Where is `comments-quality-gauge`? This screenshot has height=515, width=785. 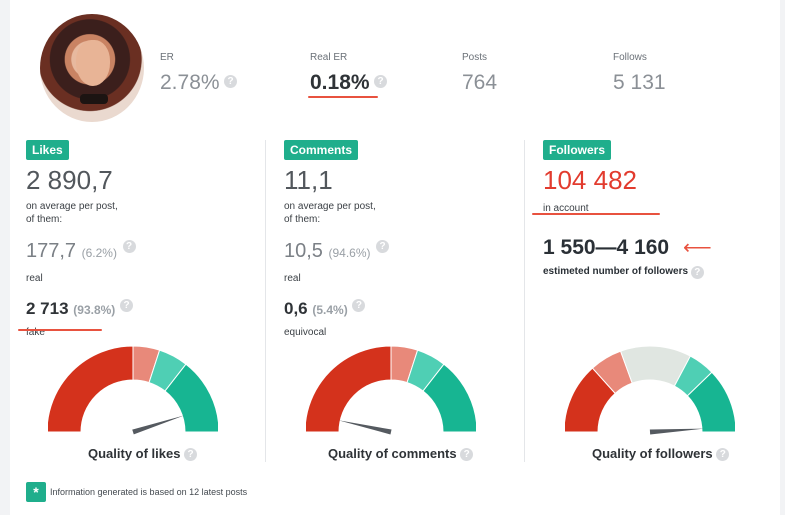
comments-quality-gauge is located at coordinates (391, 390).